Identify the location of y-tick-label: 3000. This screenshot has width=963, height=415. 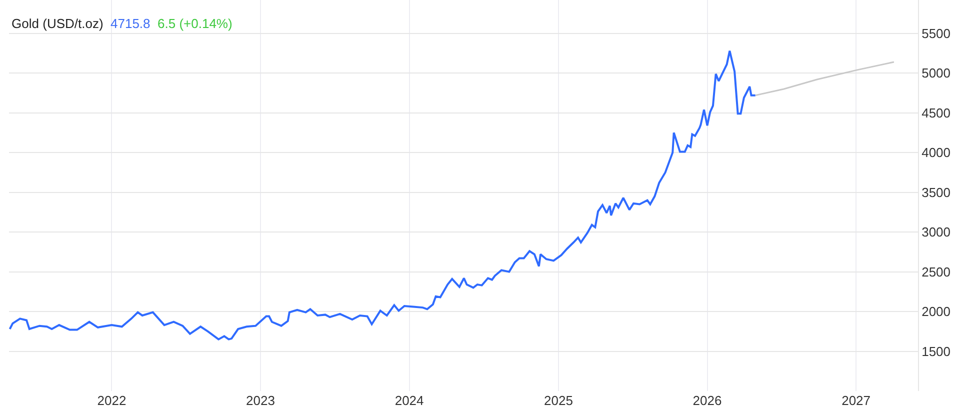
(936, 232).